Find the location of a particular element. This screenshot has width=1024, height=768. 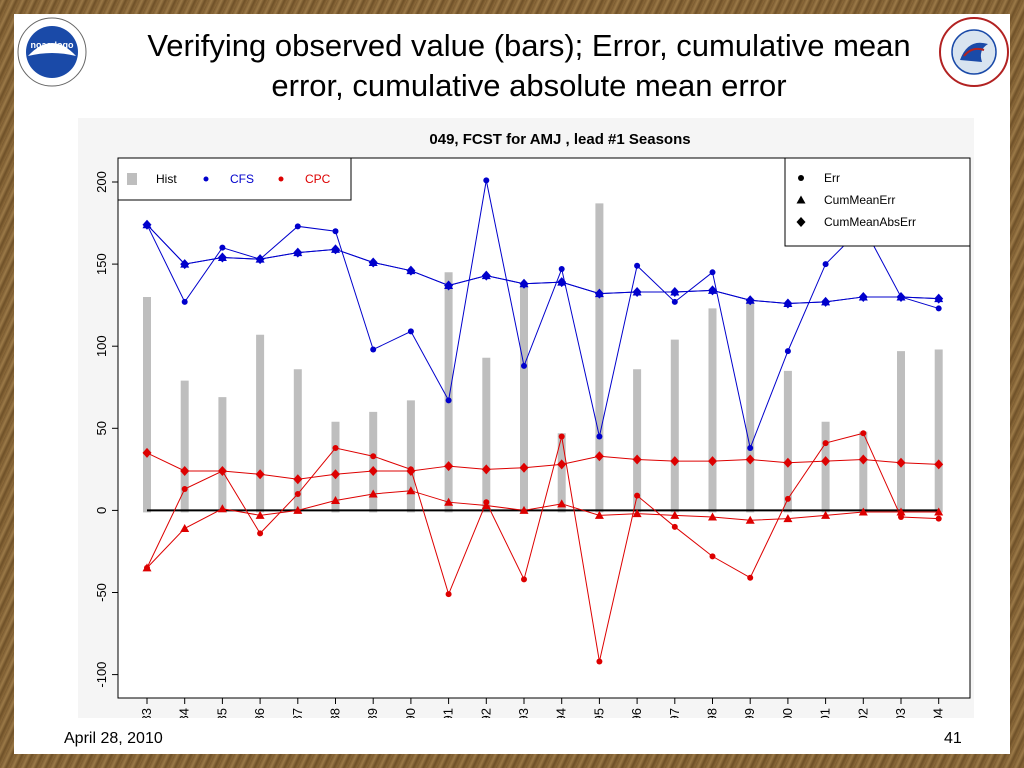

legend-cummeanabserr-symbol is located at coordinates (801, 222).